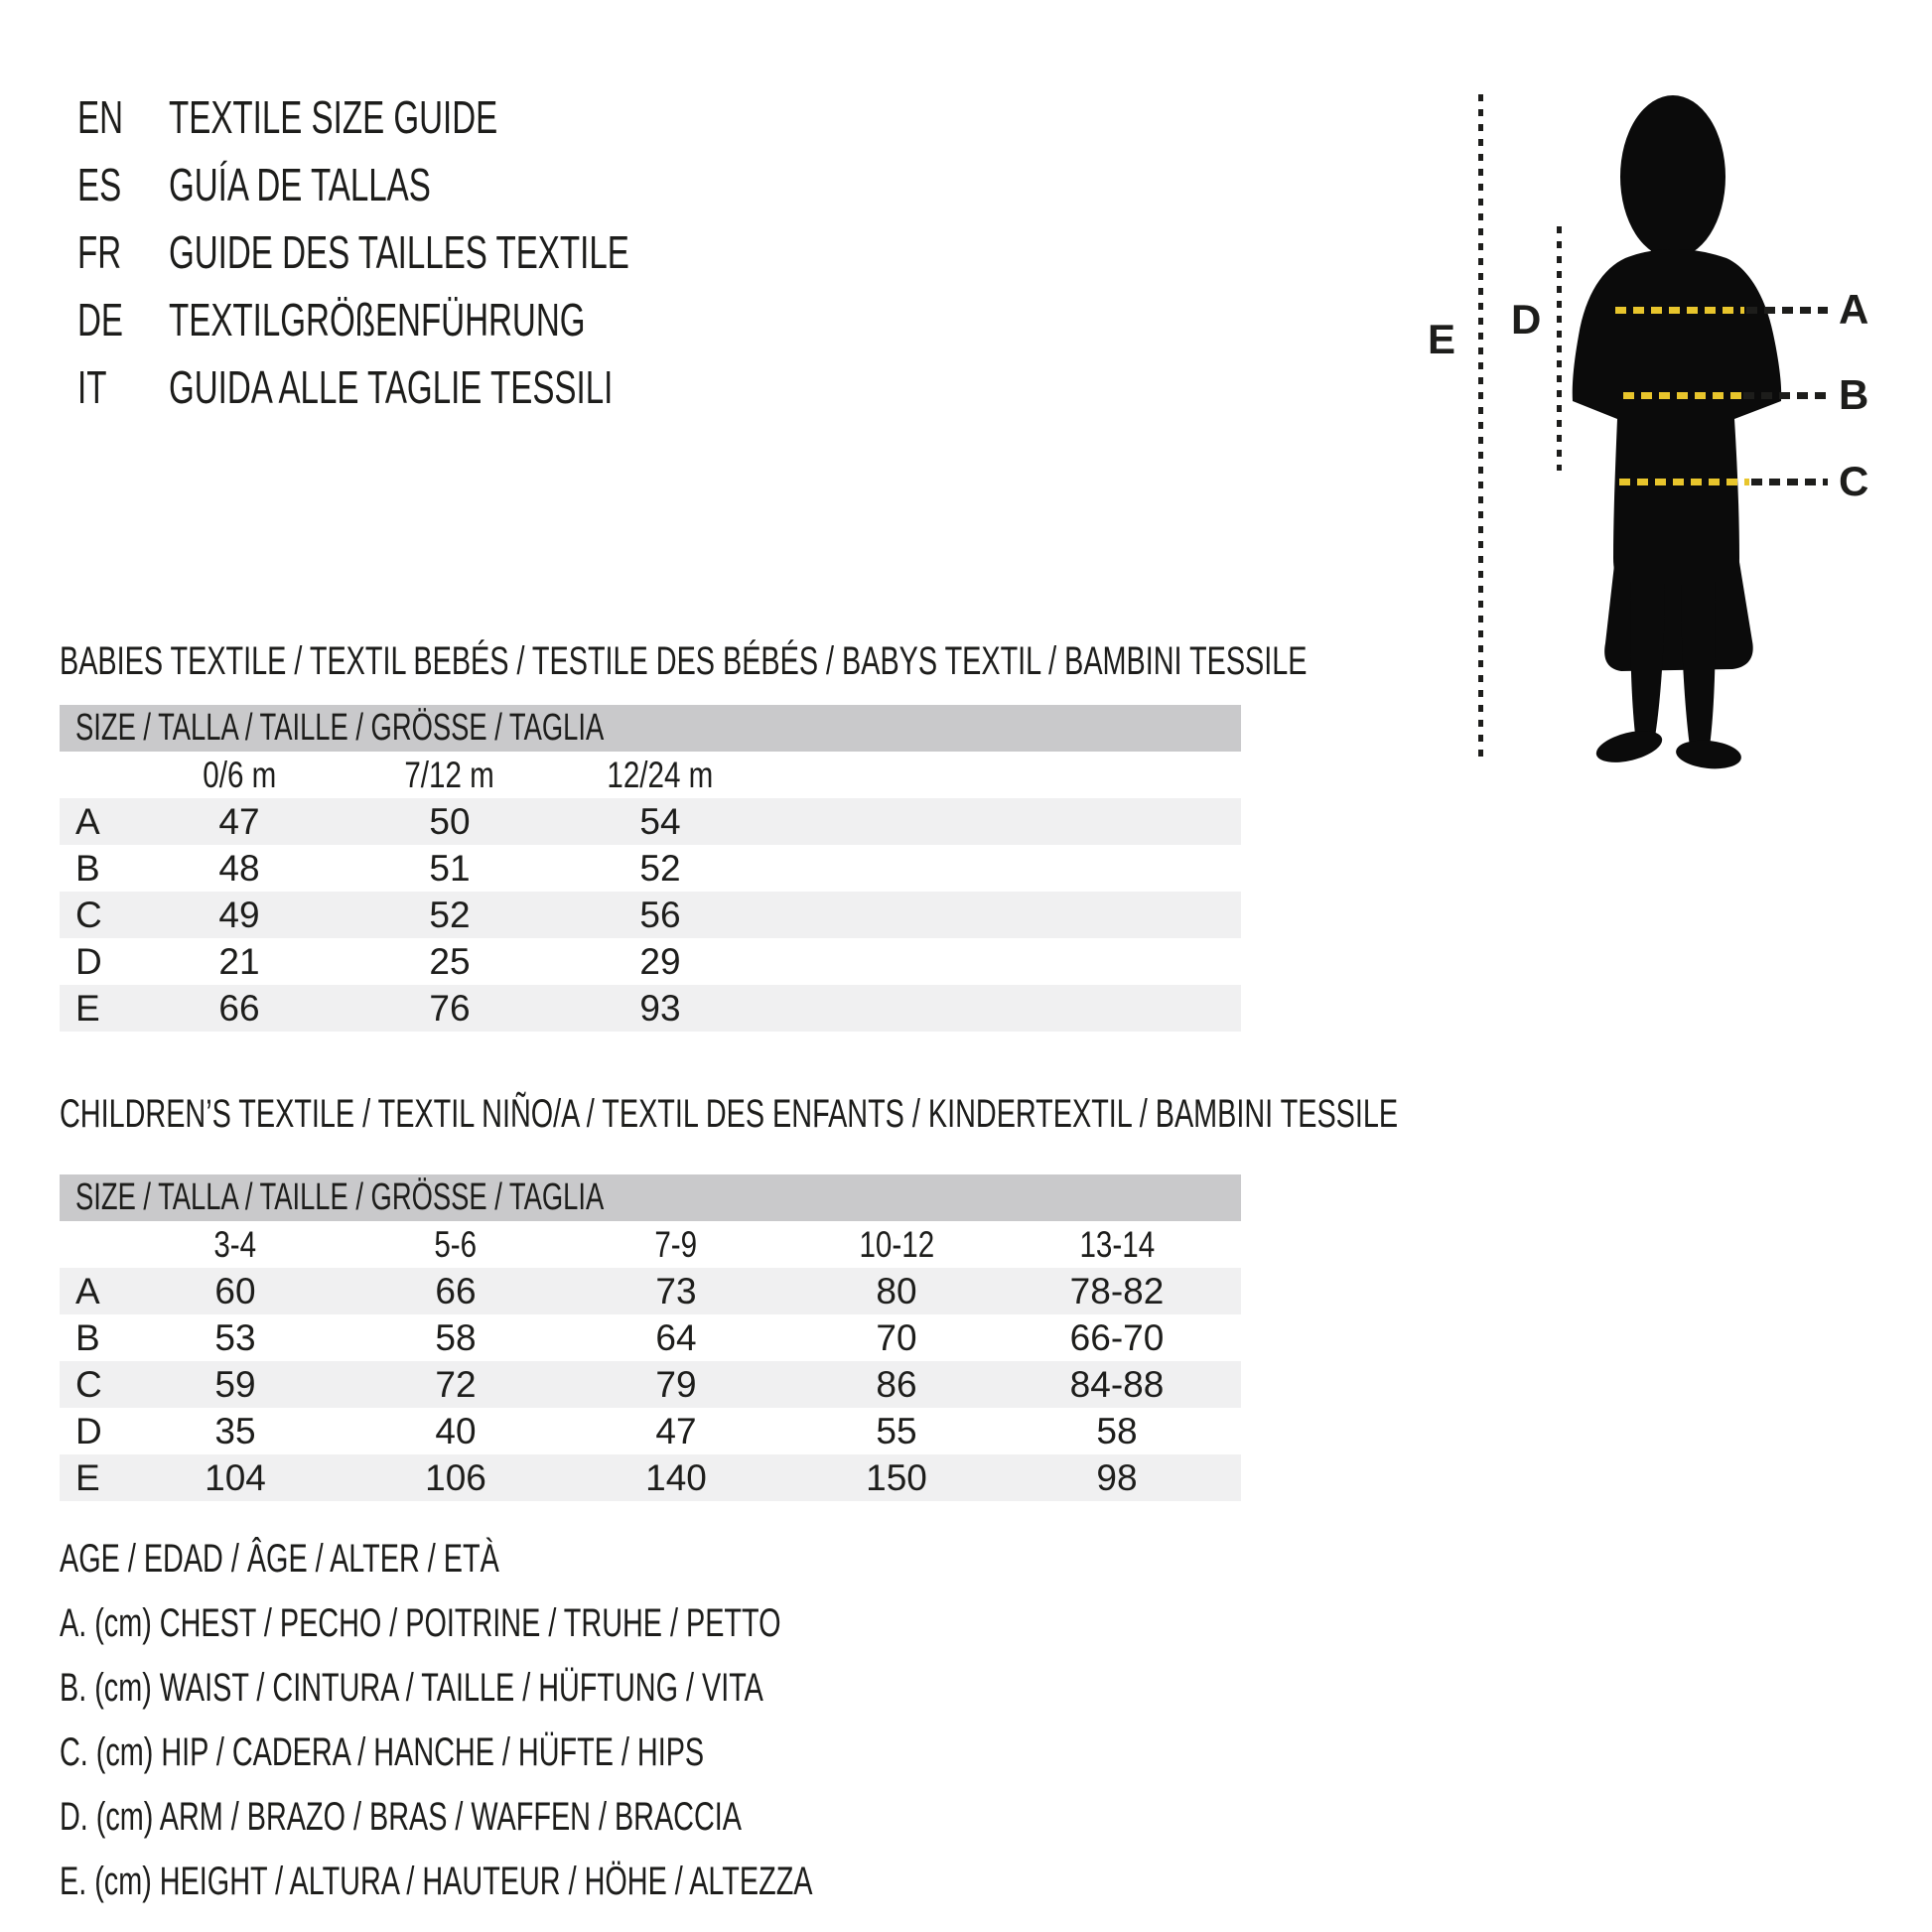  Describe the element at coordinates (897, 1337) in the screenshot. I see `cell: 70` at that location.